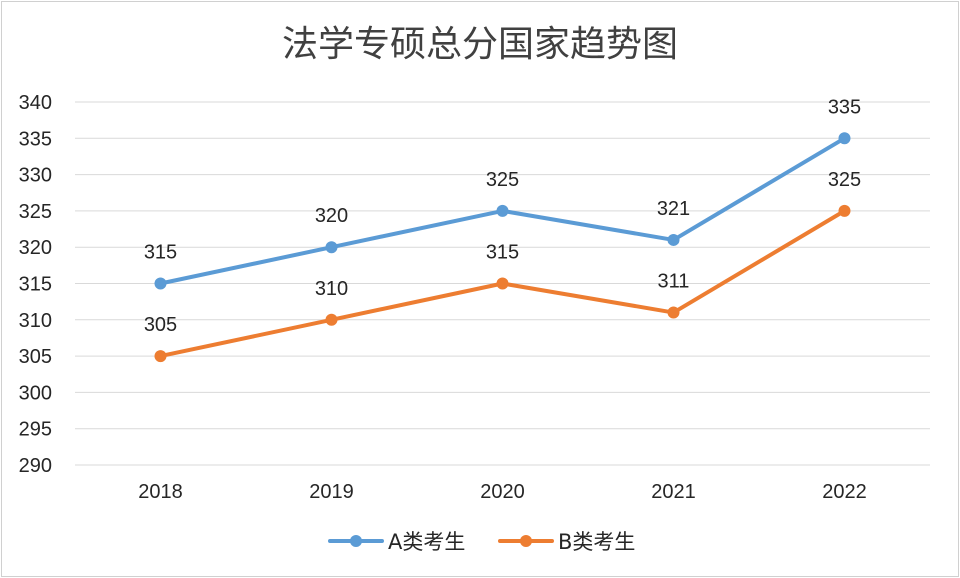 The height and width of the screenshot is (578, 960). Describe the element at coordinates (426, 542) in the screenshot. I see `legend-label: A类考生` at that location.